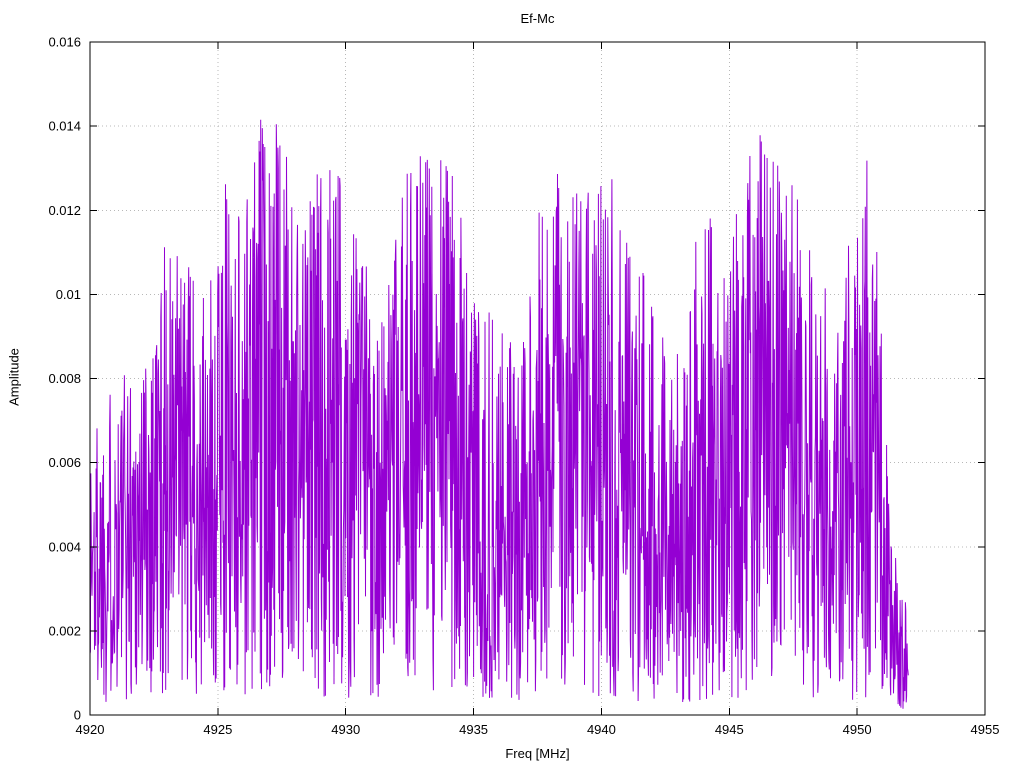  I want to click on y-tick-label: 0.006, so click(64, 462).